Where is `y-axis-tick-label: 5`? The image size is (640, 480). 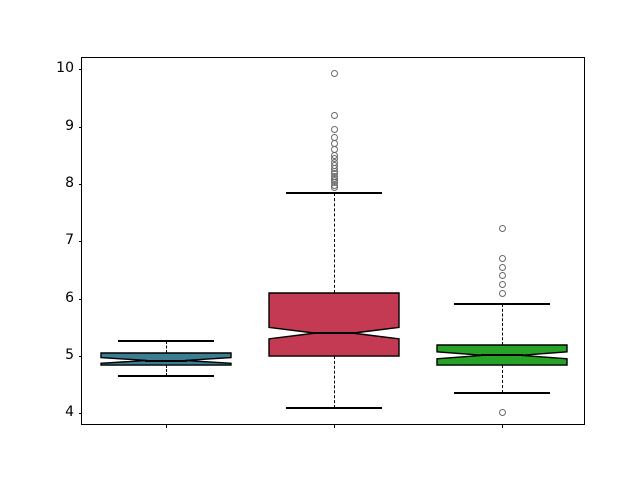 y-axis-tick-label: 5 is located at coordinates (69, 355).